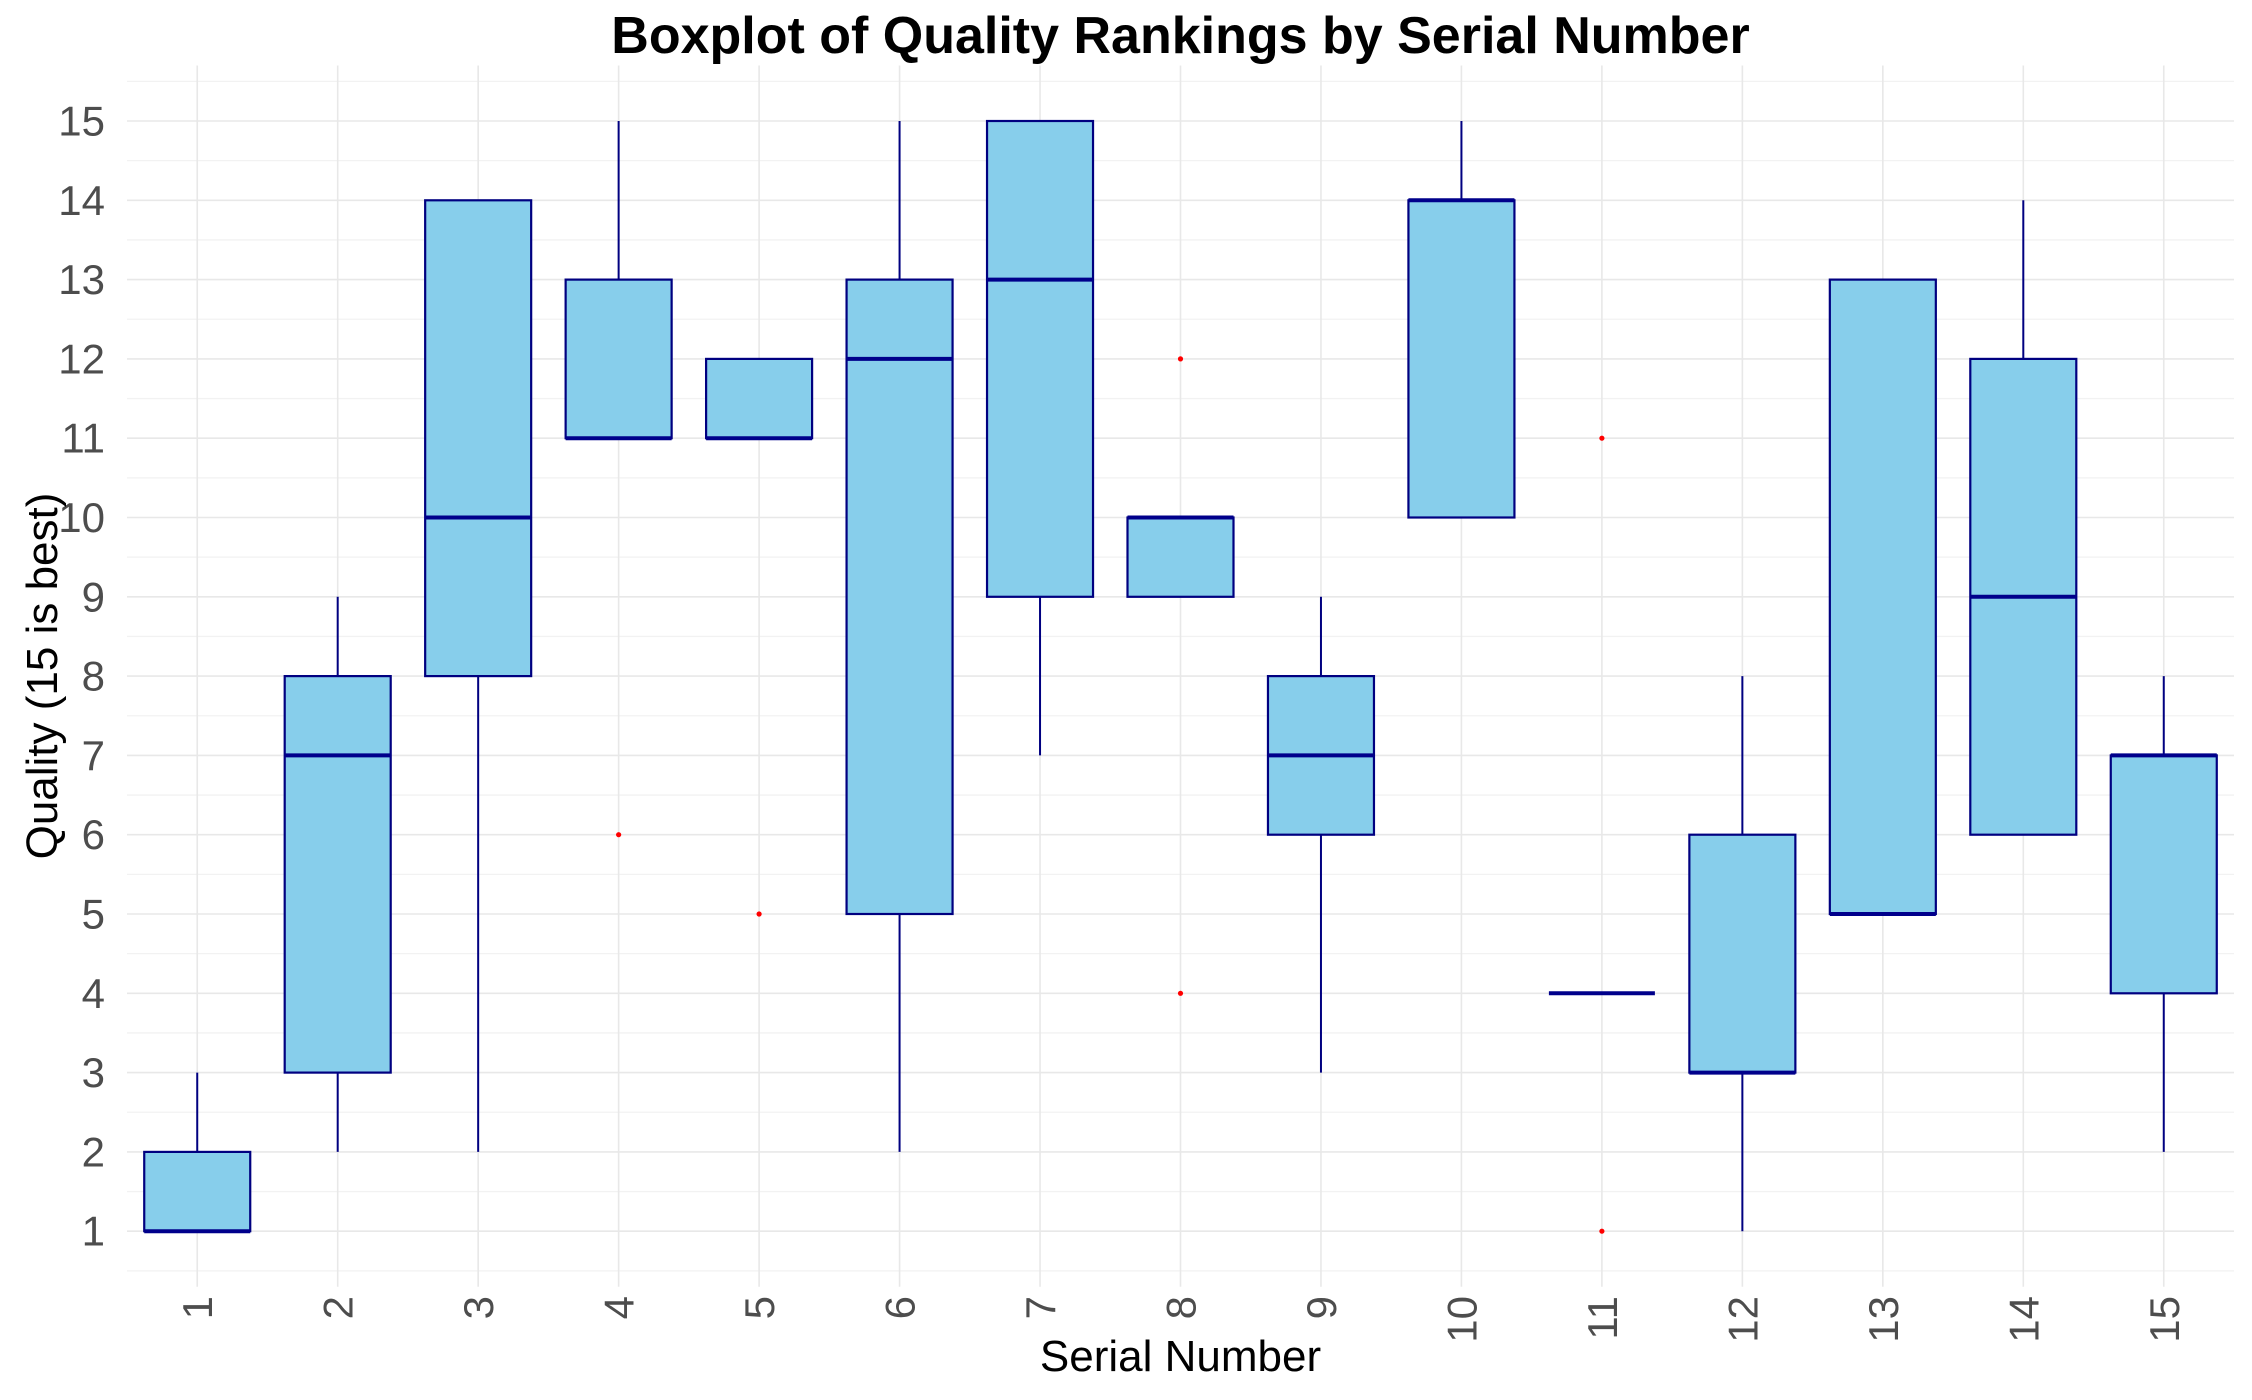 Image resolution: width=2252 pixels, height=1400 pixels. I want to click on y-tick-label: 10, so click(81, 517).